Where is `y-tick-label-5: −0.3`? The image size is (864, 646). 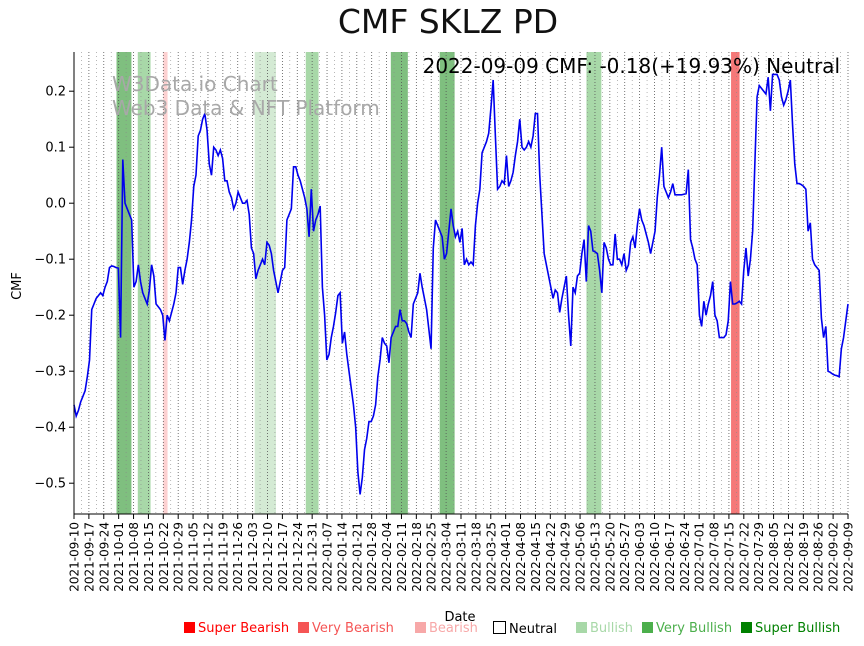
y-tick-label-5: −0.3 is located at coordinates (50, 372).